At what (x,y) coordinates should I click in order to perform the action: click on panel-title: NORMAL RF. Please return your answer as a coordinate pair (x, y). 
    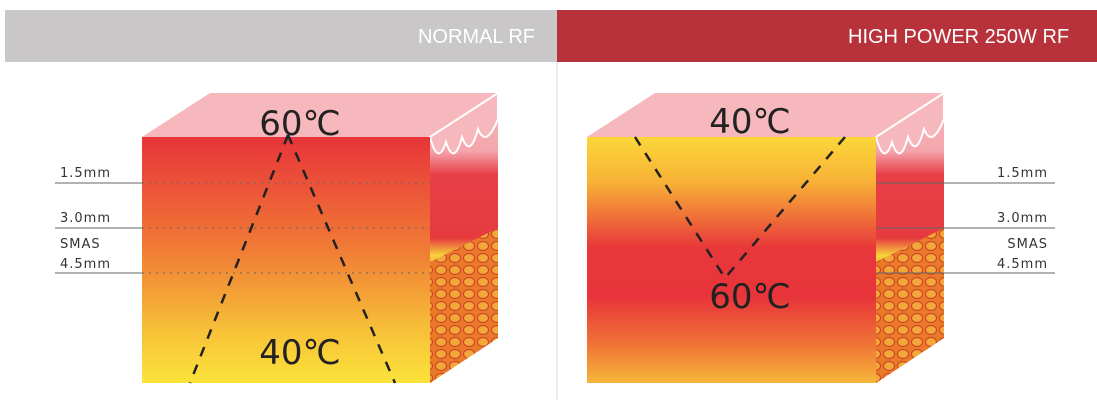
    Looking at the image, I should click on (476, 37).